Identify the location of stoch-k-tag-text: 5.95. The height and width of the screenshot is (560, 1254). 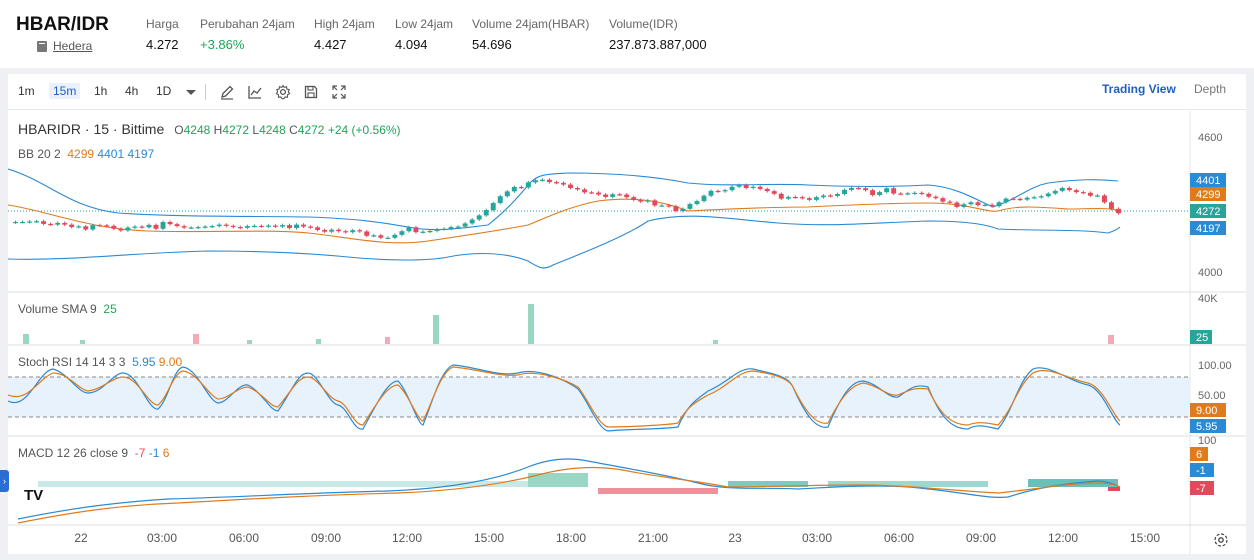
(1206, 427).